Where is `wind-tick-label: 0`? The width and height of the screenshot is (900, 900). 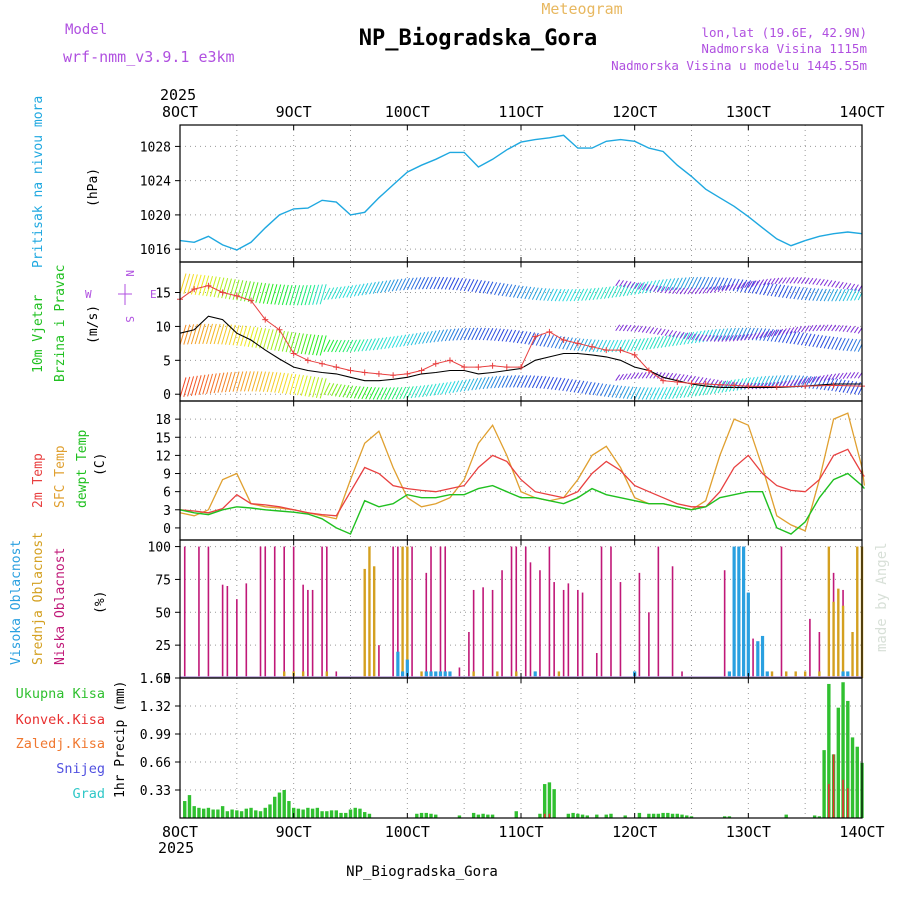
wind-tick-label: 0 is located at coordinates (167, 395).